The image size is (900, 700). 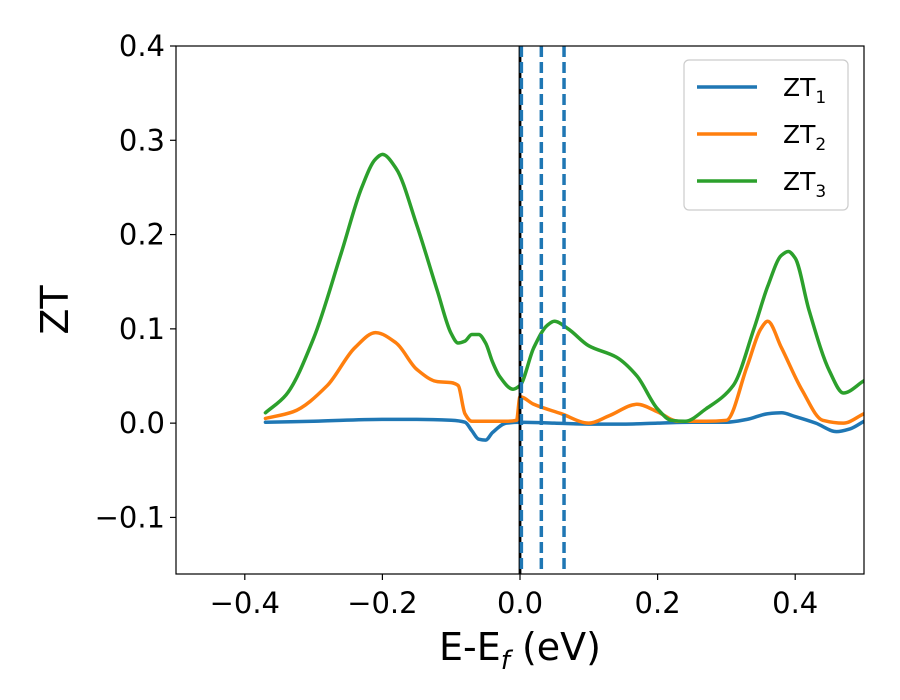 What do you see at coordinates (804, 184) in the screenshot?
I see `legend-label-zt3: ZT3` at bounding box center [804, 184].